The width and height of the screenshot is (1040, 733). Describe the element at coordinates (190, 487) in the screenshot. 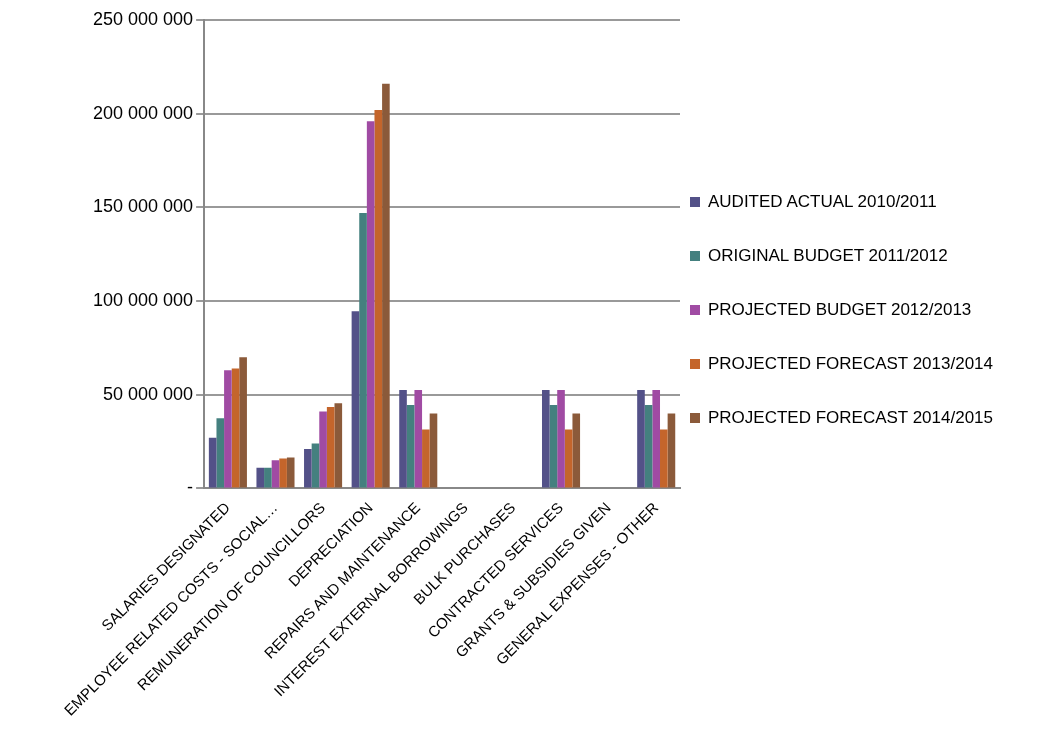

I see `y-tick-label: -` at that location.